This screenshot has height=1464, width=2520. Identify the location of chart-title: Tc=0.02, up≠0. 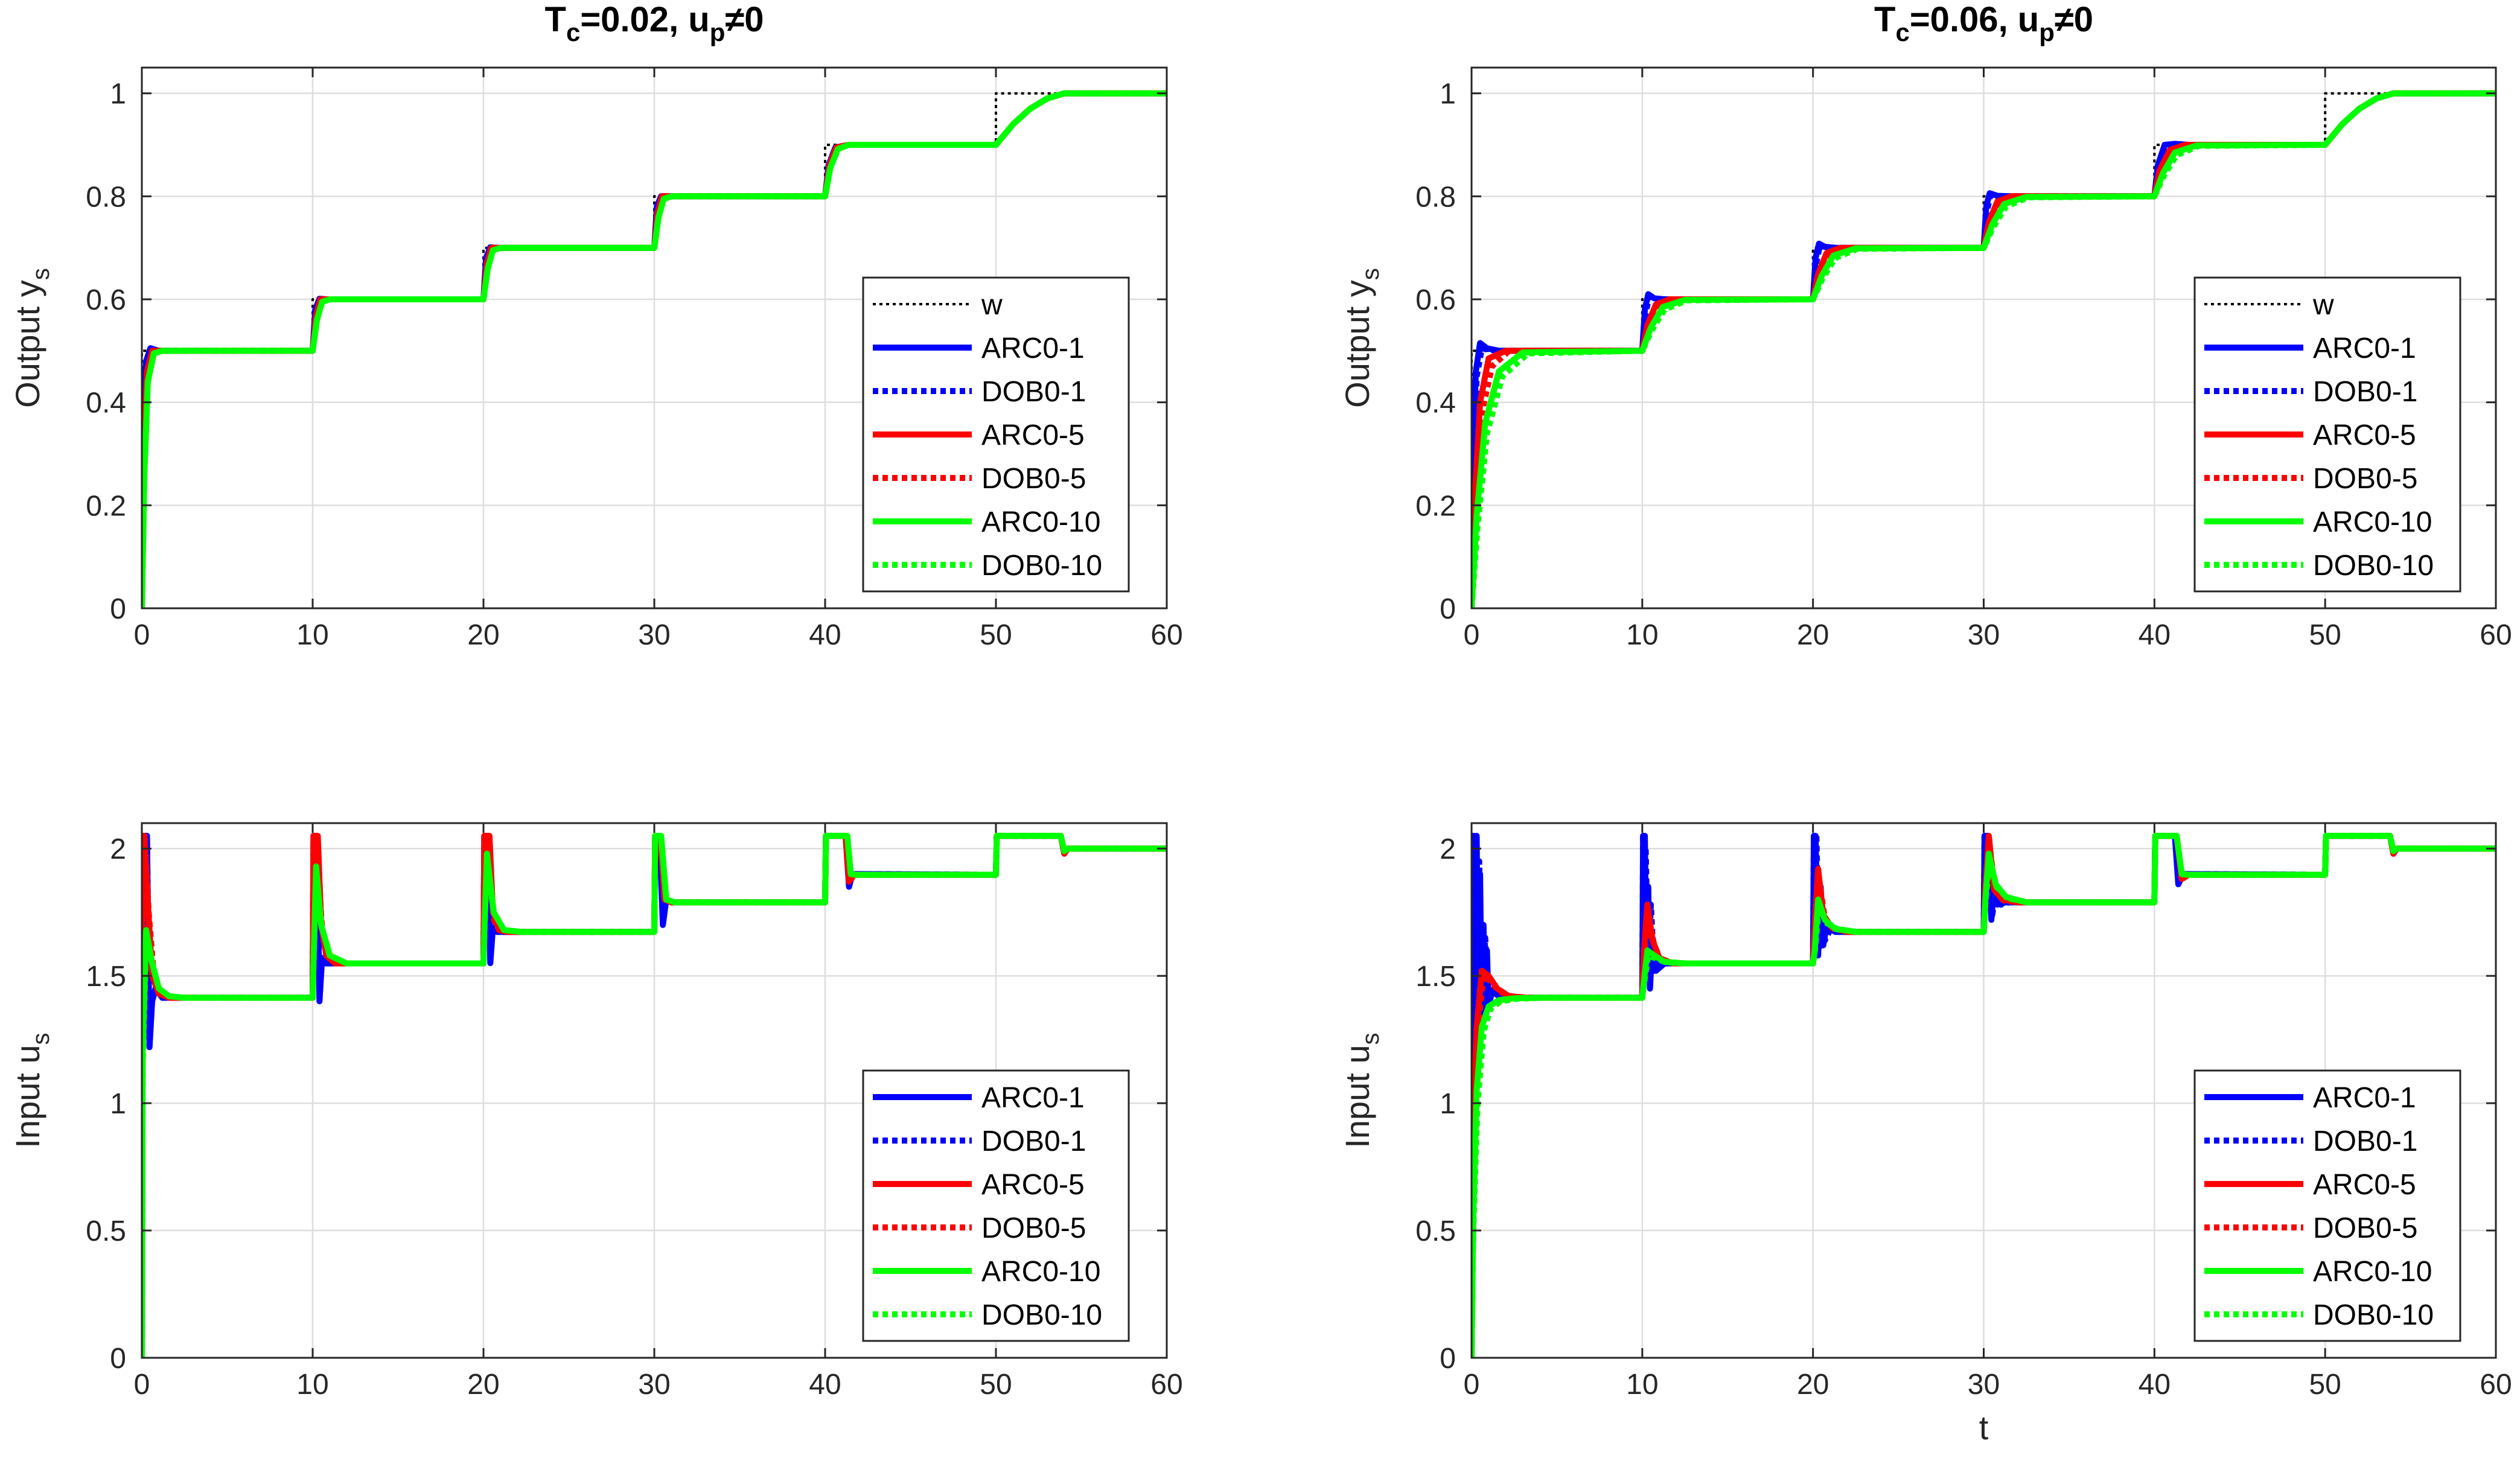
(654, 23).